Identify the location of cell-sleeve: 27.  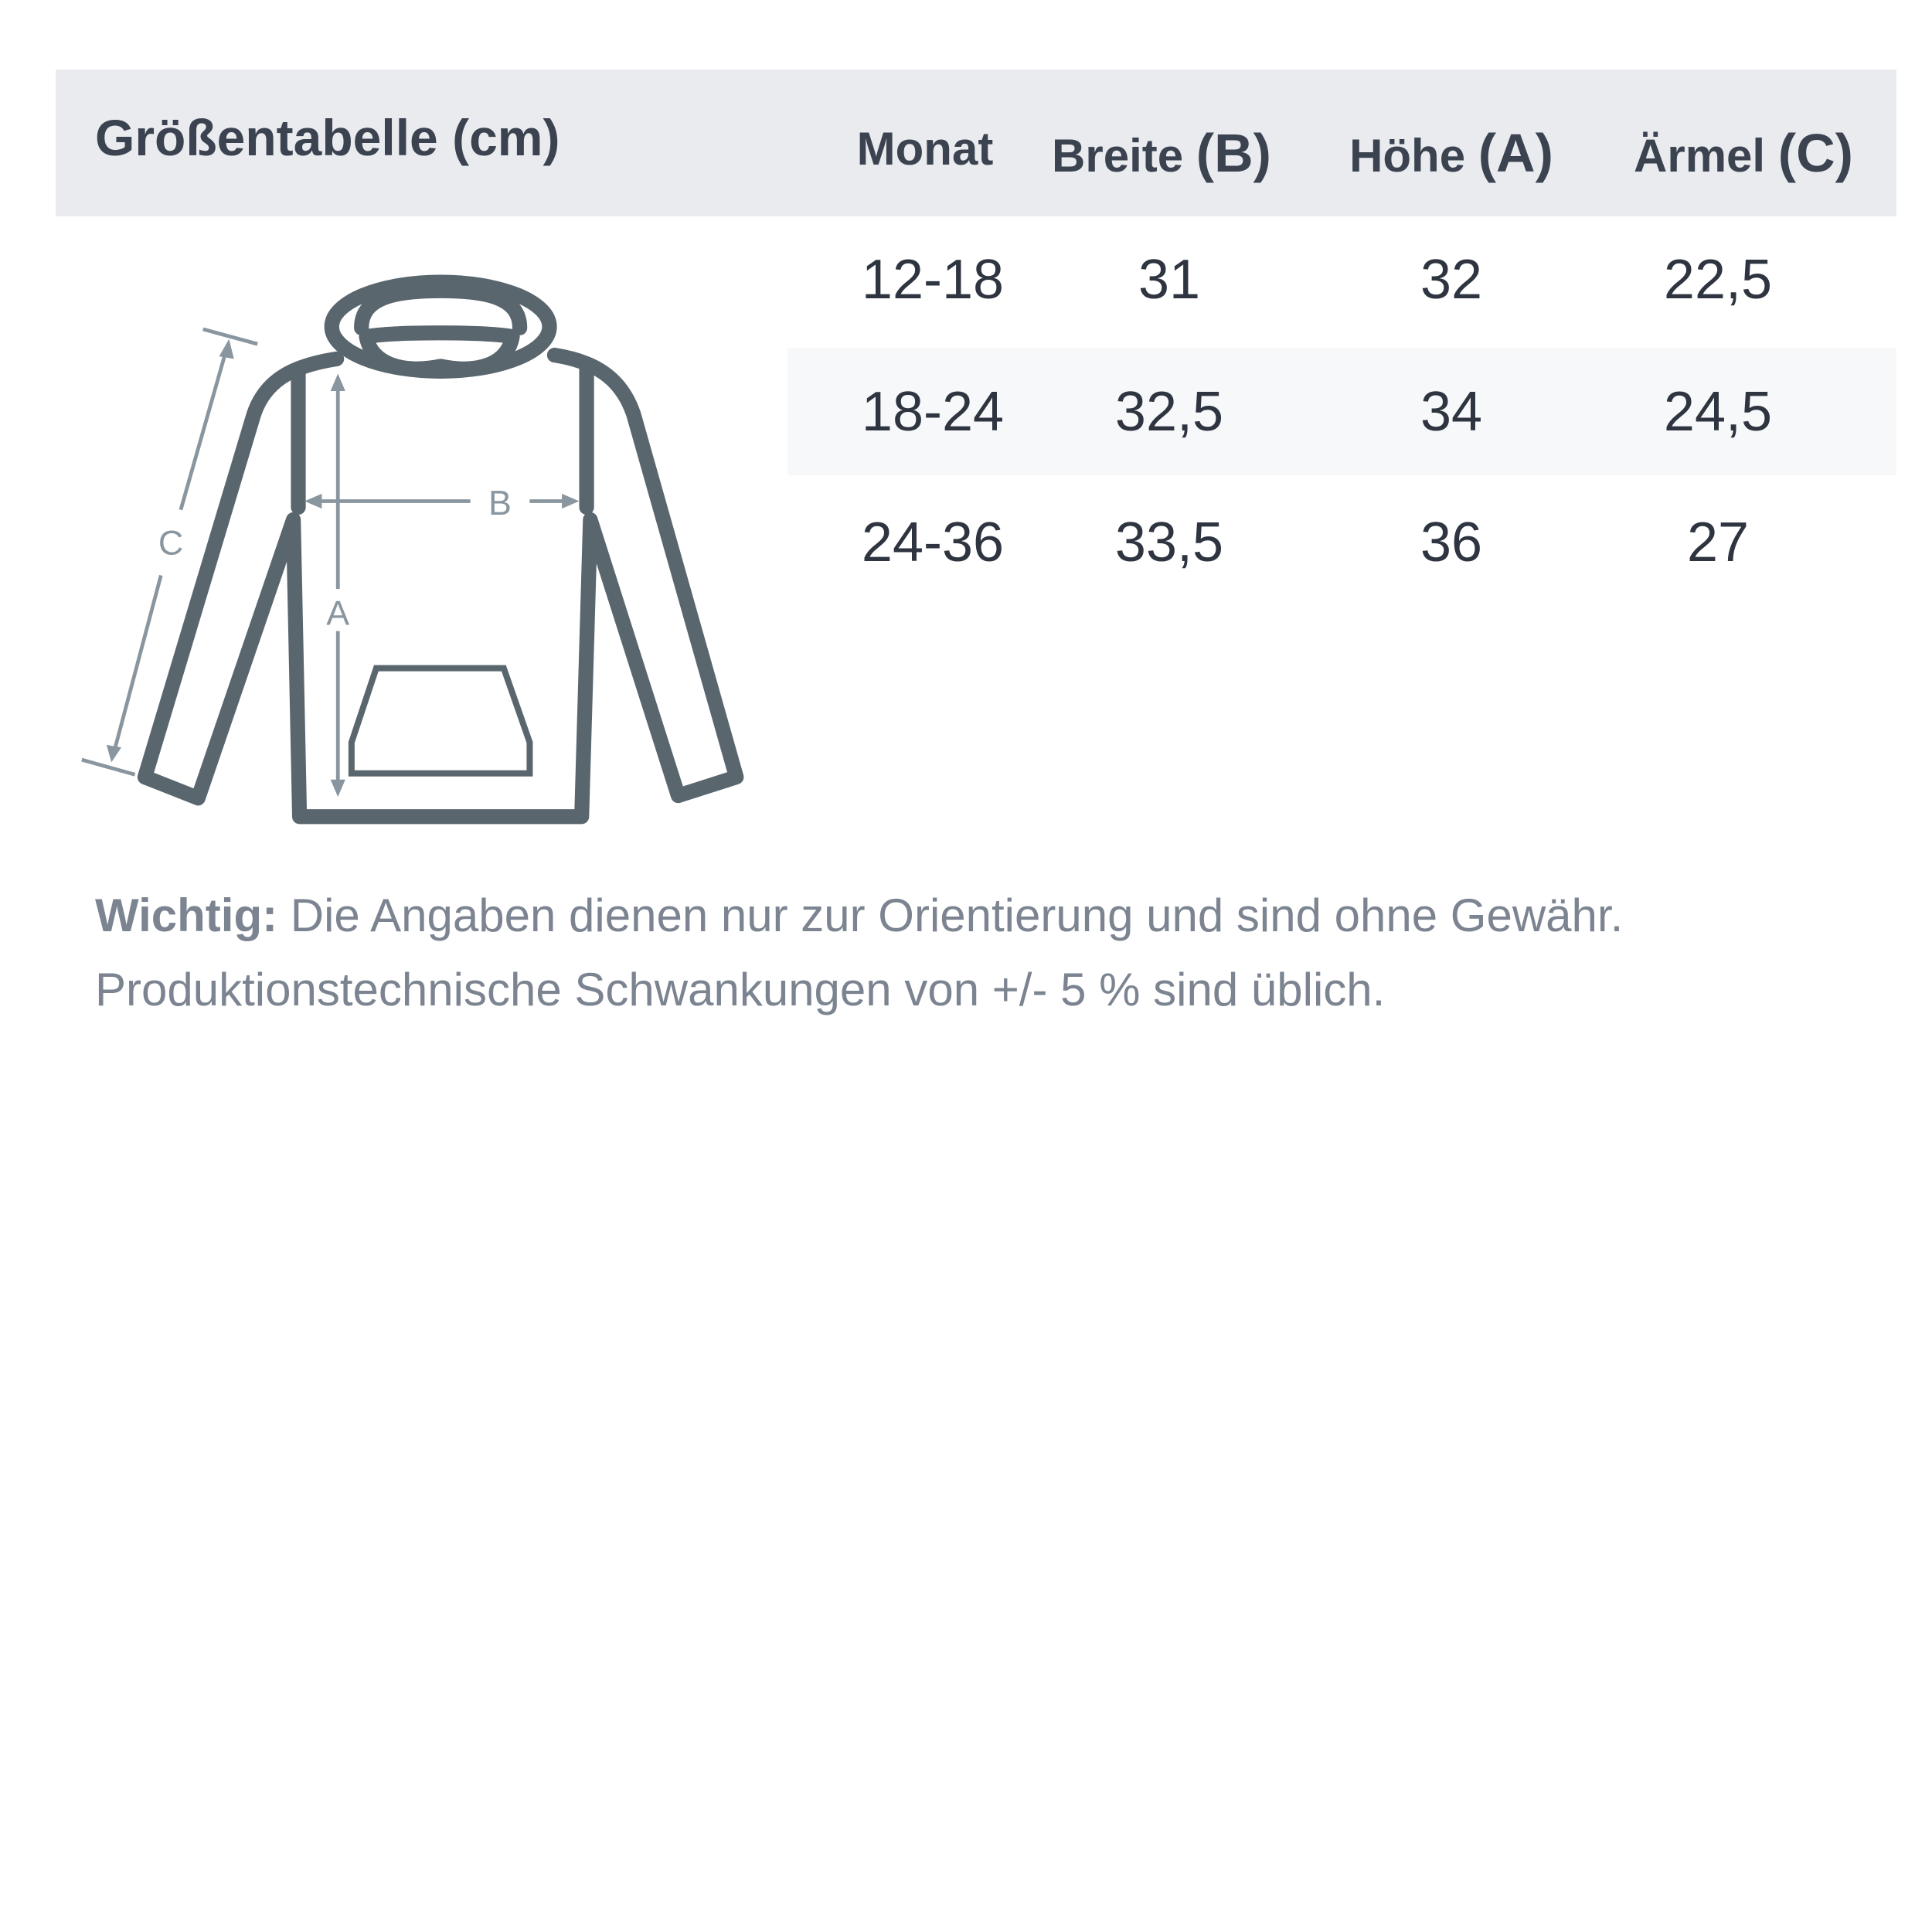
(1718, 542).